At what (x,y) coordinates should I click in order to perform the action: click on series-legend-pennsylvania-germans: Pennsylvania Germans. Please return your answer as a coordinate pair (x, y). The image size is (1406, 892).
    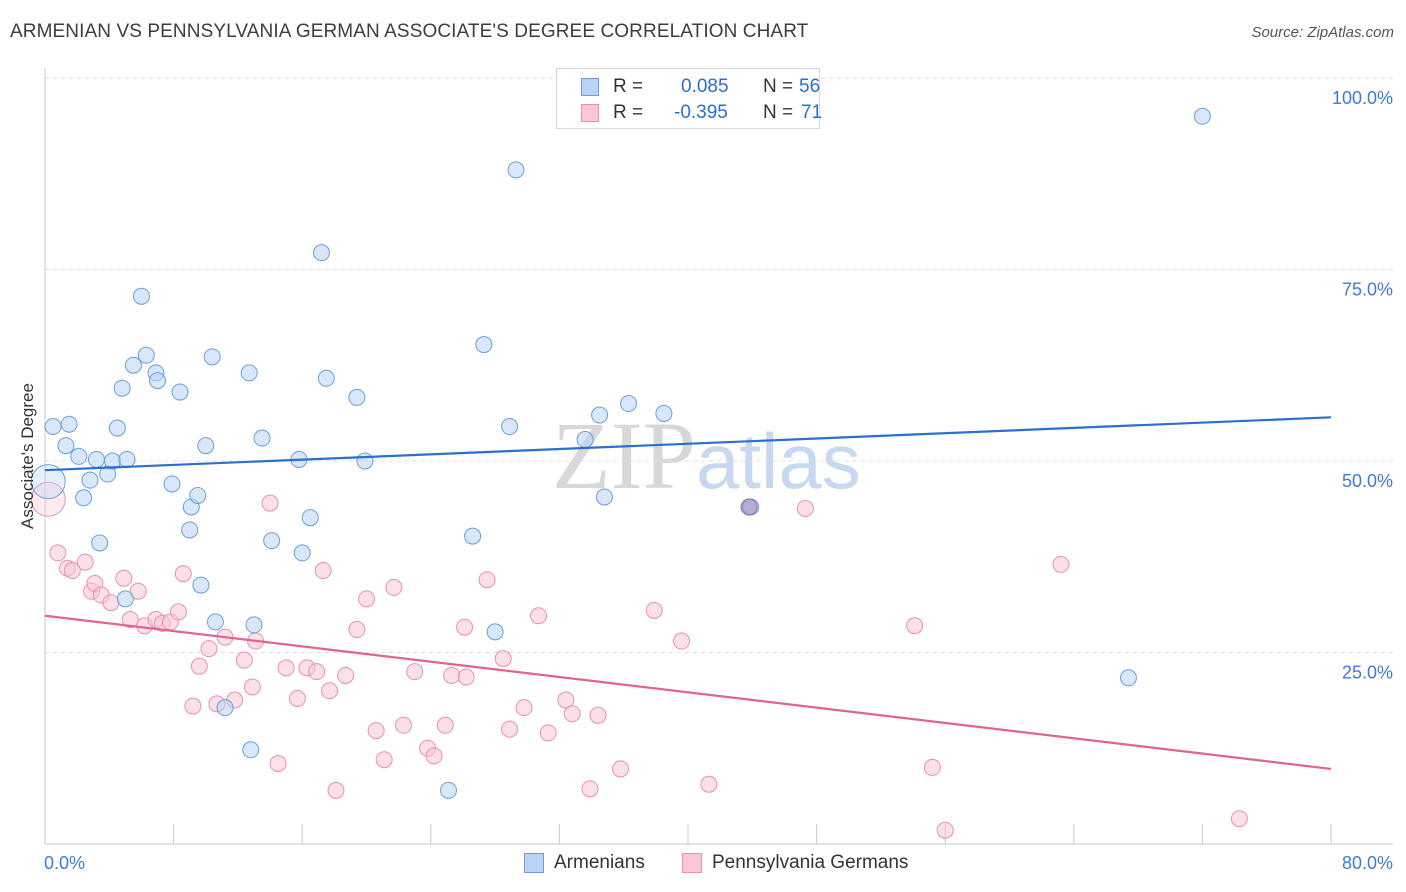
    Looking at the image, I should click on (795, 863).